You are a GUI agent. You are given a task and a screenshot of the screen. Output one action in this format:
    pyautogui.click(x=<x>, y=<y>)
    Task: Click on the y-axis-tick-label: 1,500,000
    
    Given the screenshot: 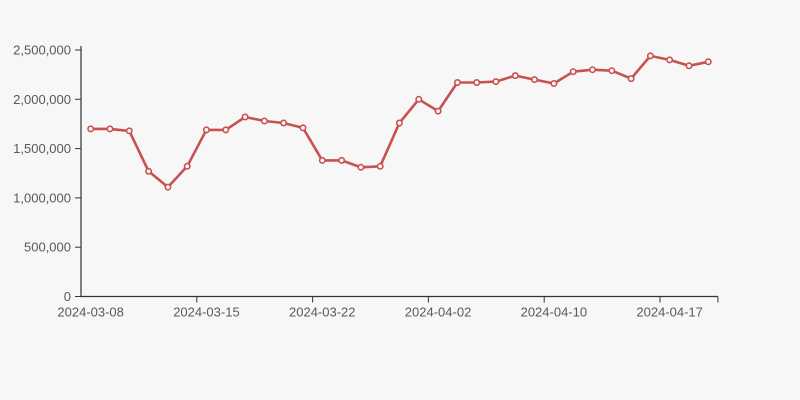 What is the action you would take?
    pyautogui.click(x=42, y=148)
    